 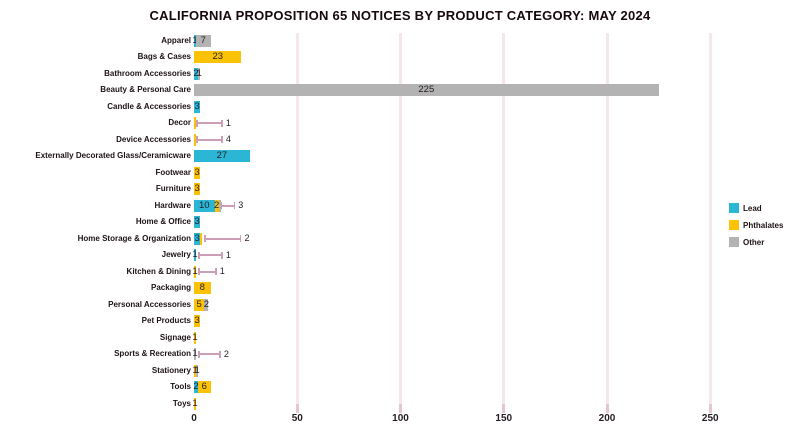 What do you see at coordinates (180, 386) in the screenshot?
I see `category-label: Tools` at bounding box center [180, 386].